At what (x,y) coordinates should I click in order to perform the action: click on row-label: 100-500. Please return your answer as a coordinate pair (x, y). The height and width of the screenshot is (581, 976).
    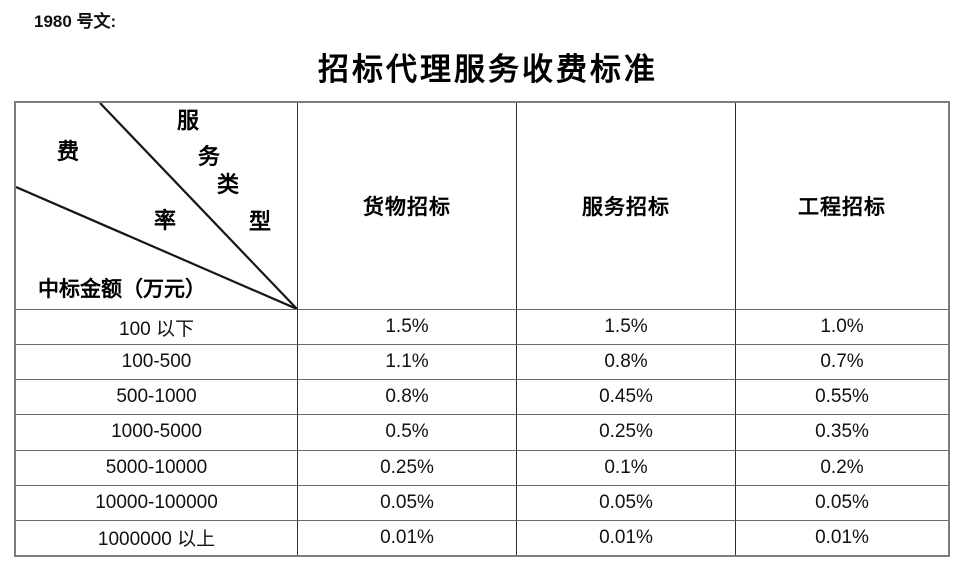
    Looking at the image, I should click on (156, 361).